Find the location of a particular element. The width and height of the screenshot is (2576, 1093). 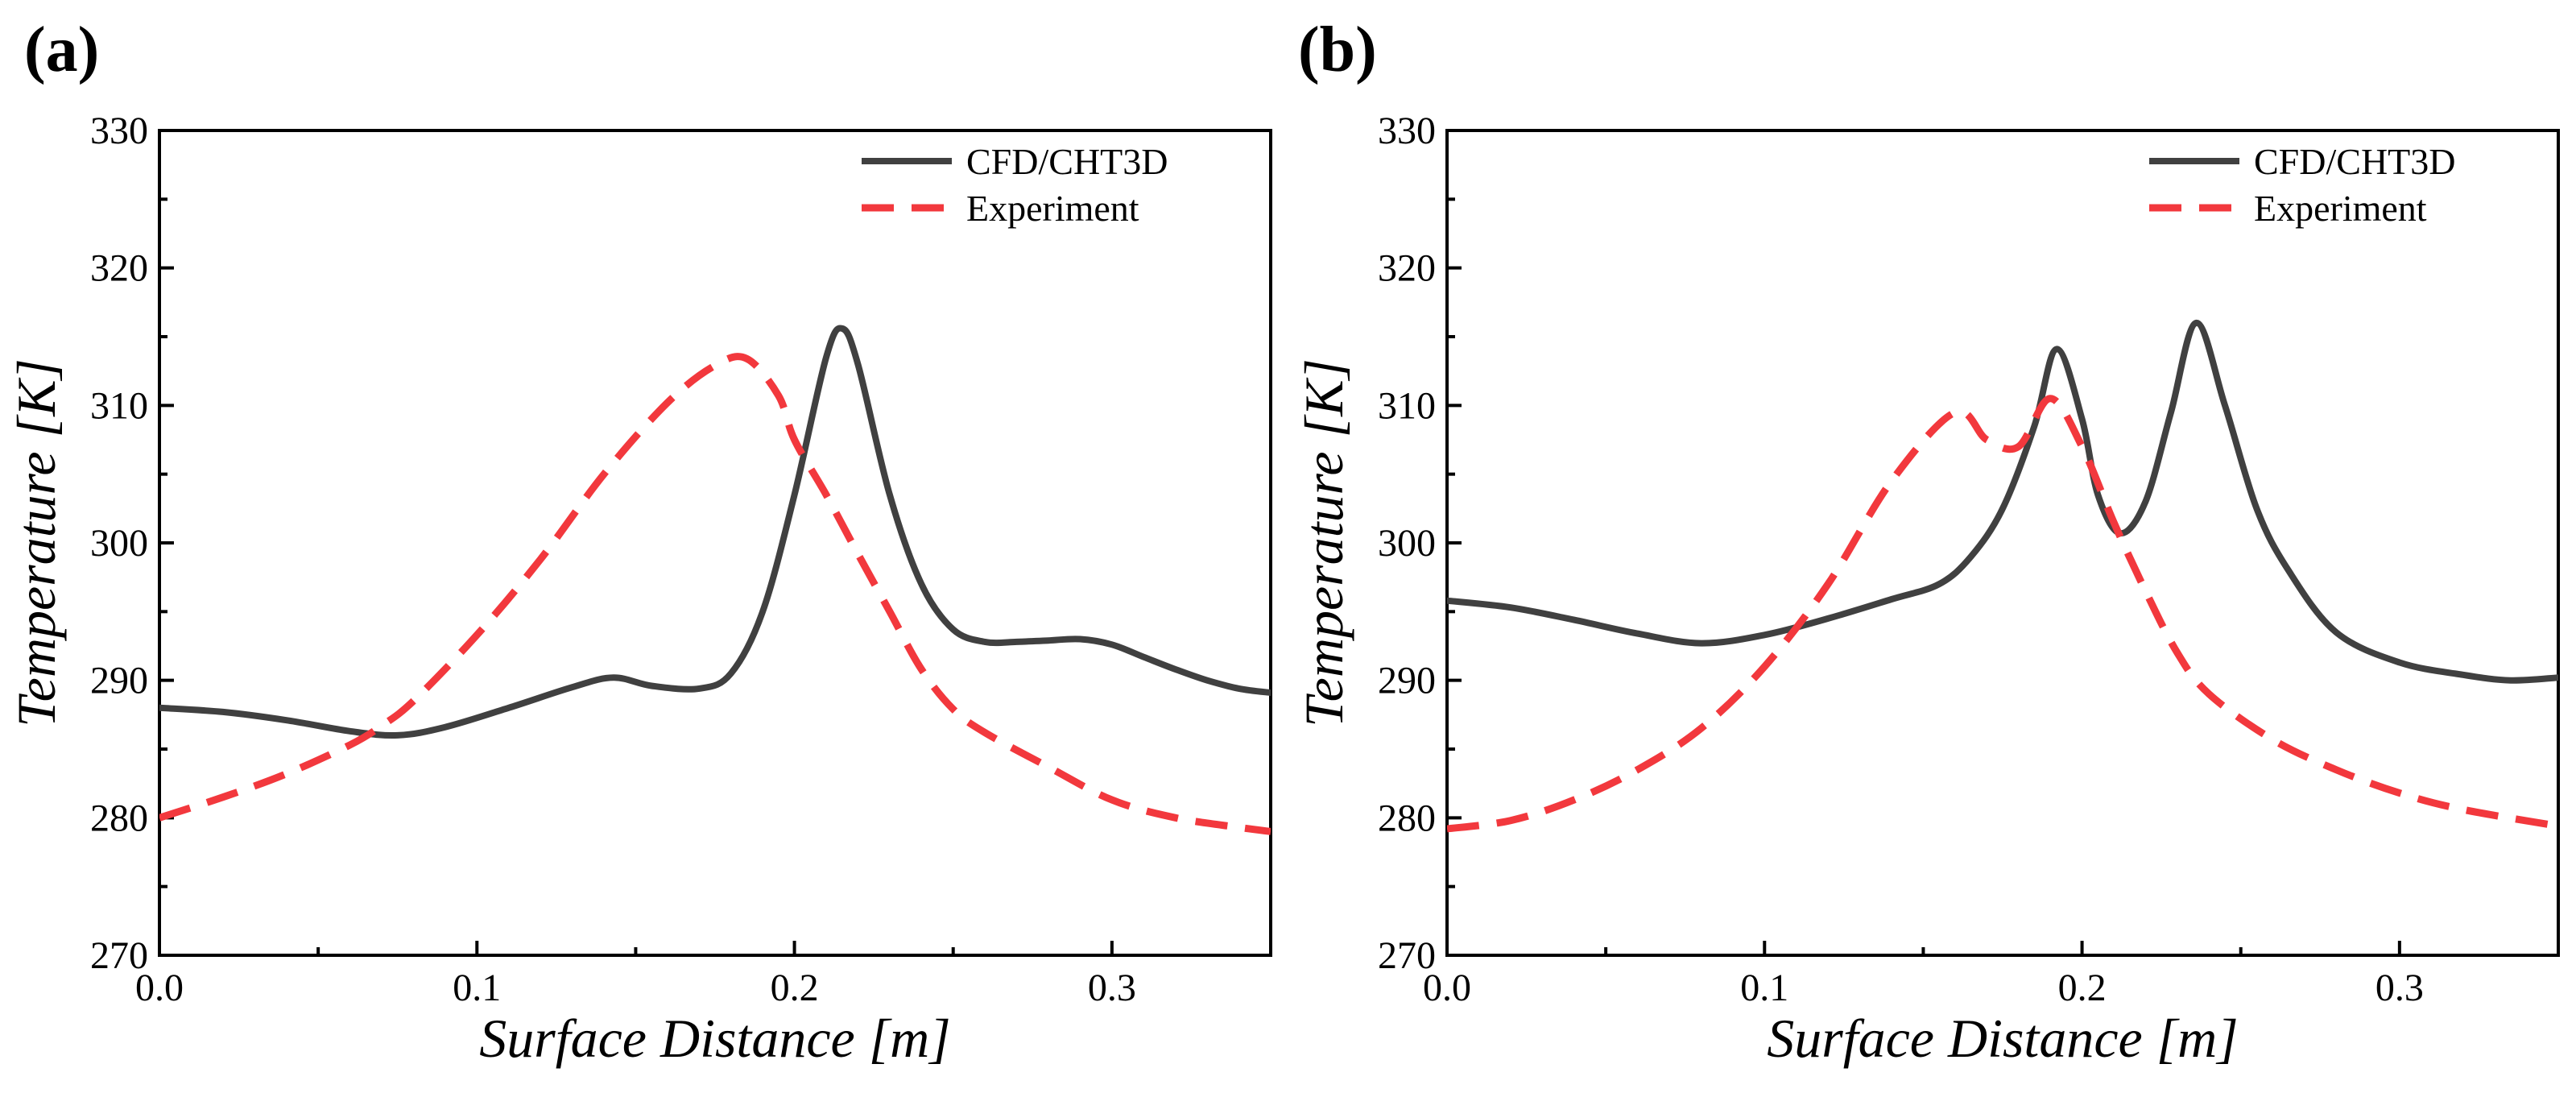

series-line-cfd-cht3d is located at coordinates (2003, 501).